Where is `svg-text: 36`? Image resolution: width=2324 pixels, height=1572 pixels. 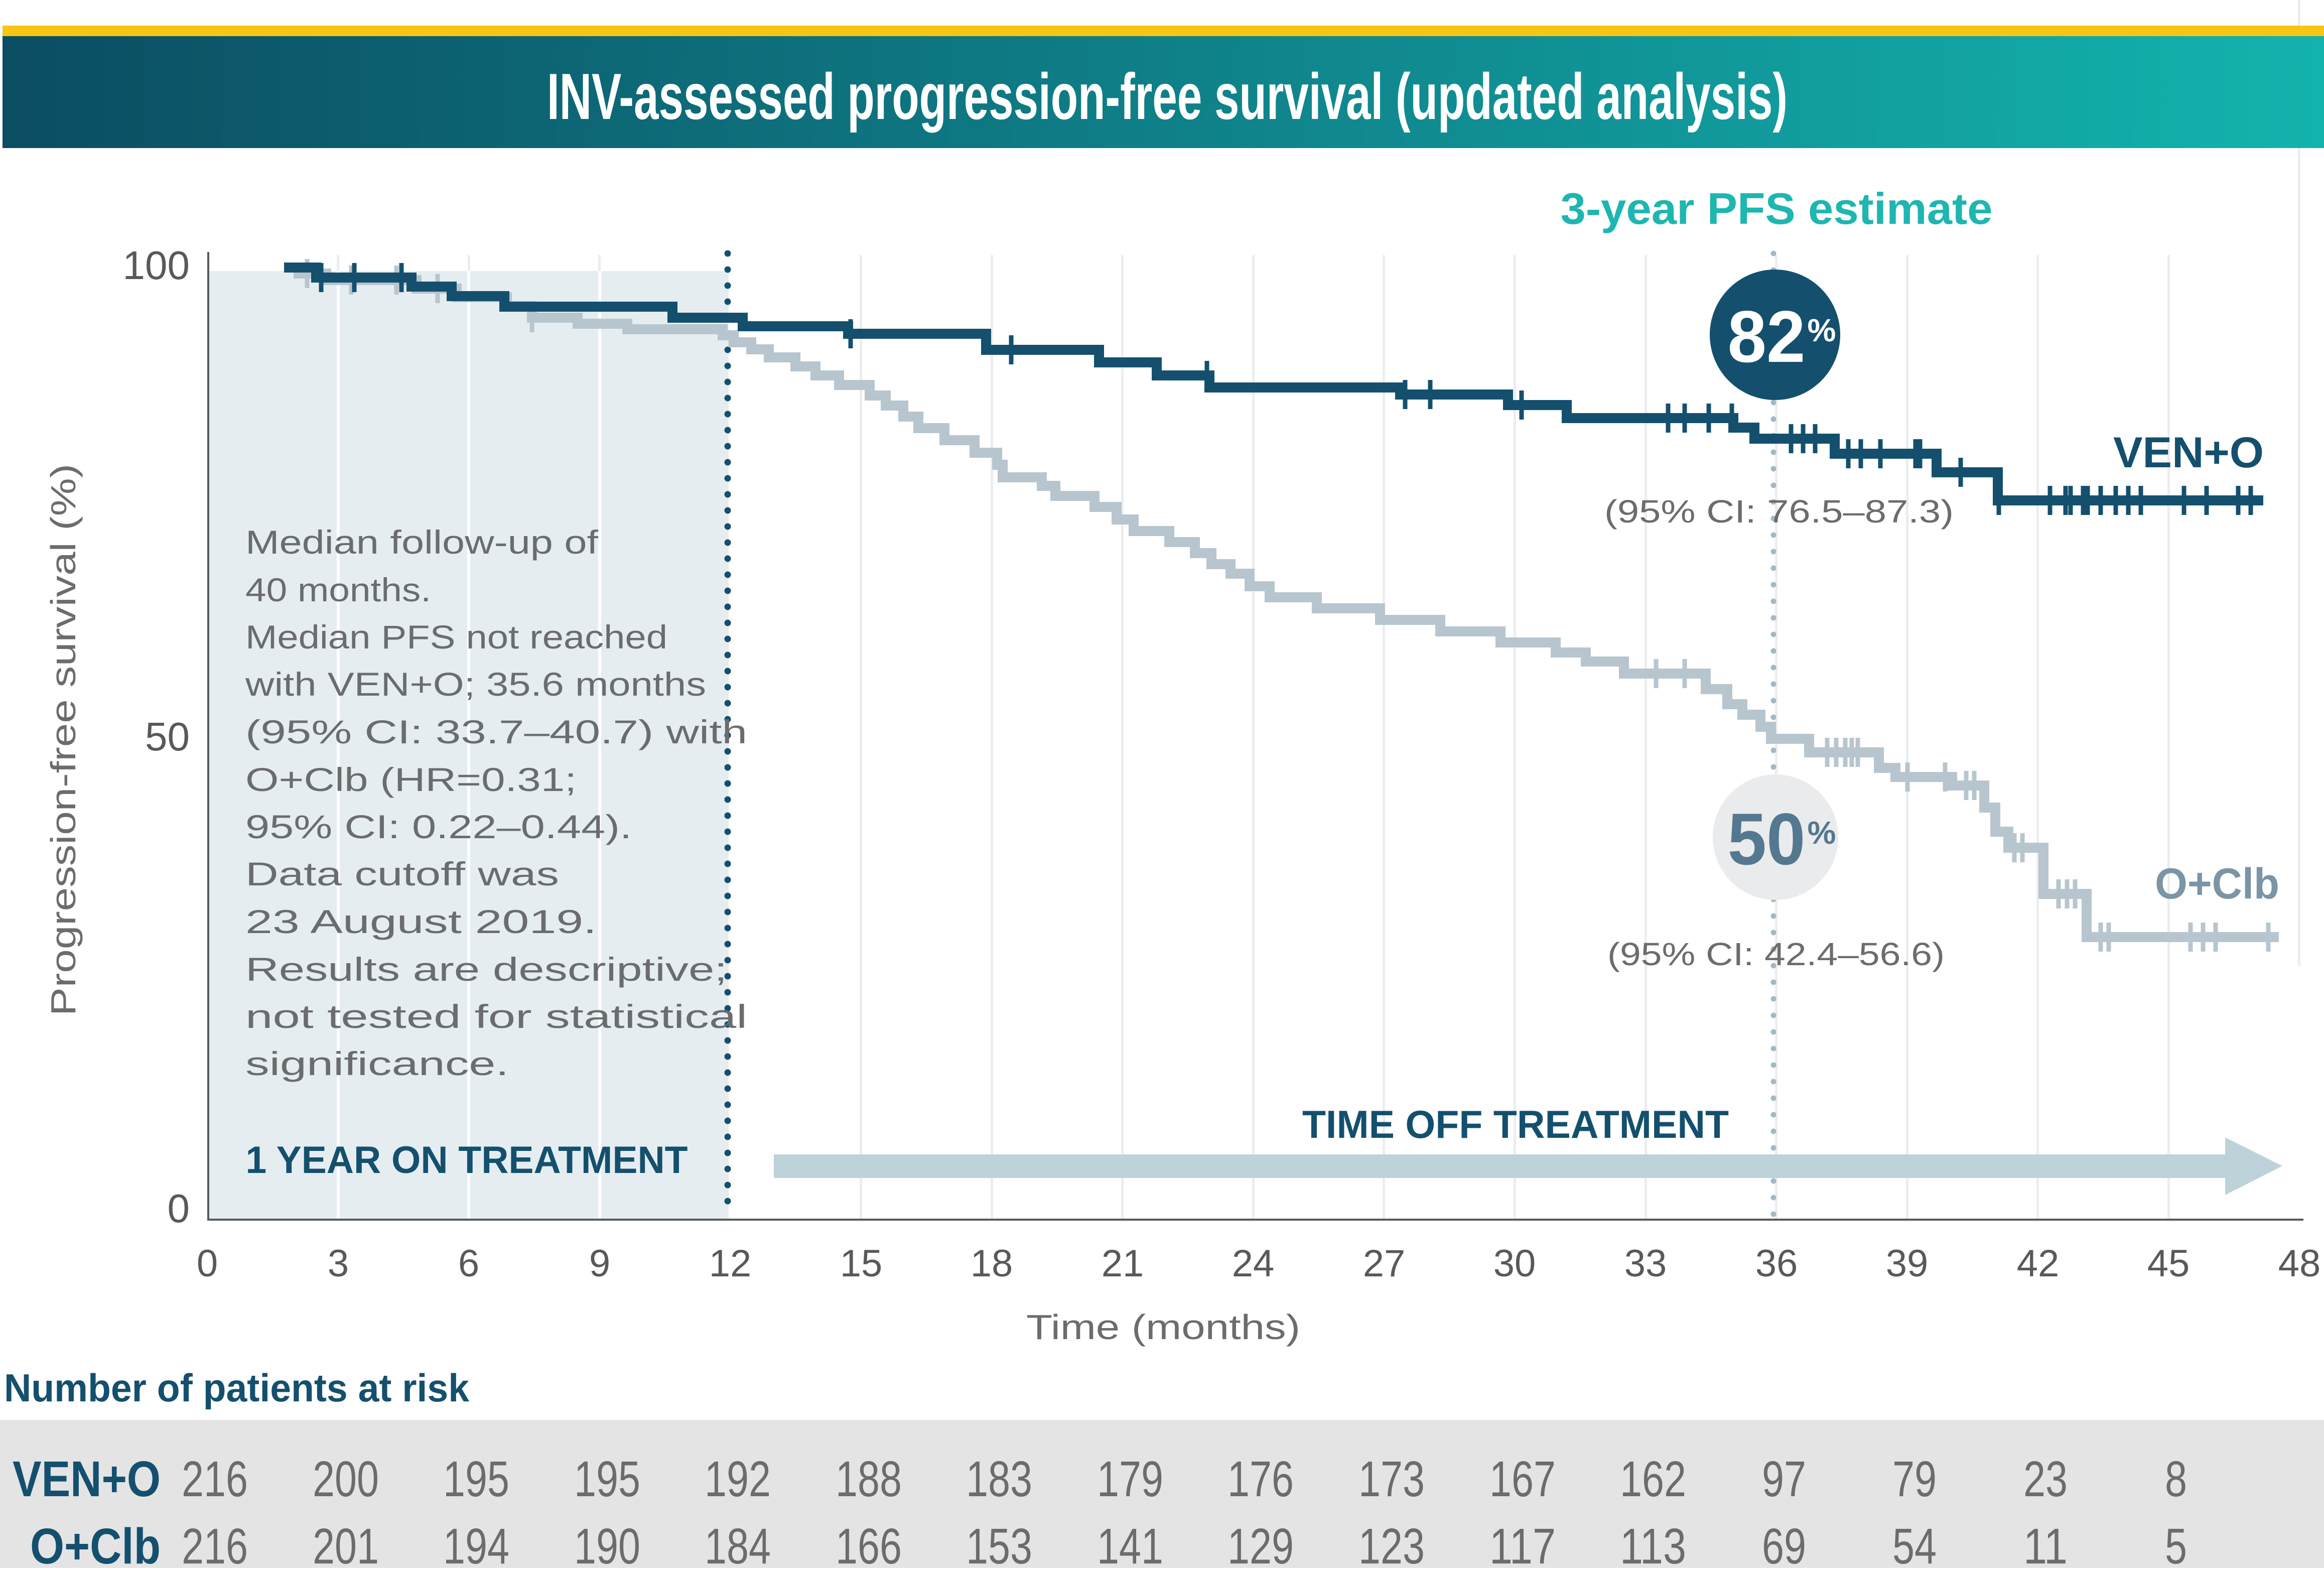 svg-text: 36 is located at coordinates (1776, 1264).